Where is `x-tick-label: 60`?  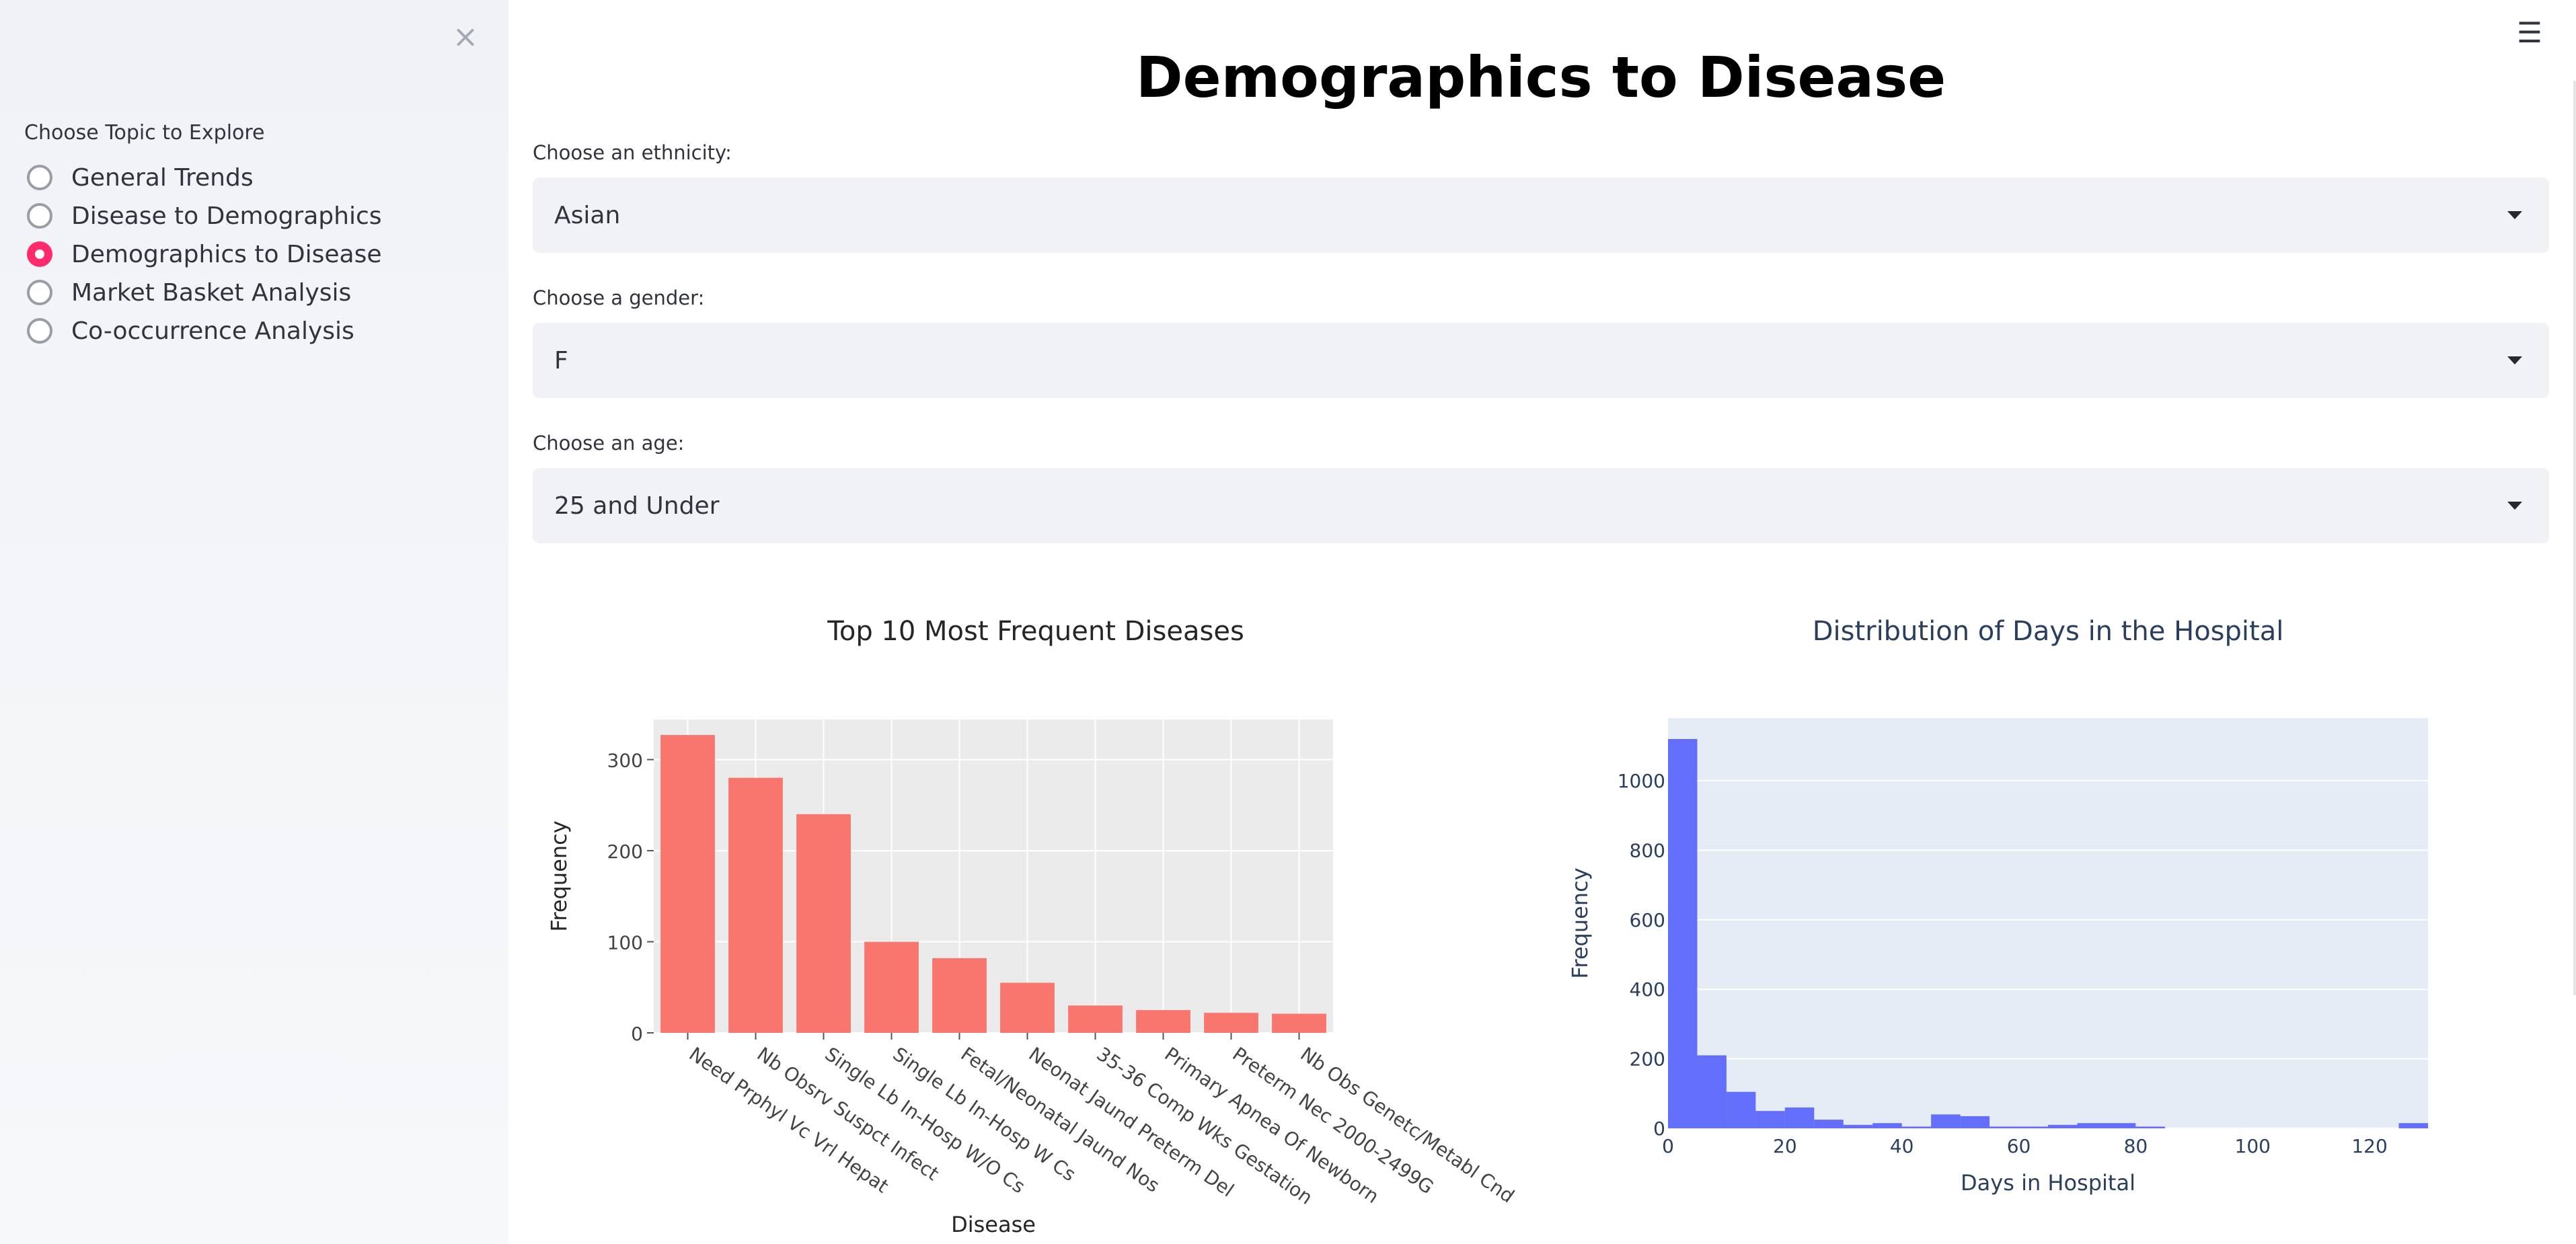 x-tick-label: 60 is located at coordinates (2019, 1146).